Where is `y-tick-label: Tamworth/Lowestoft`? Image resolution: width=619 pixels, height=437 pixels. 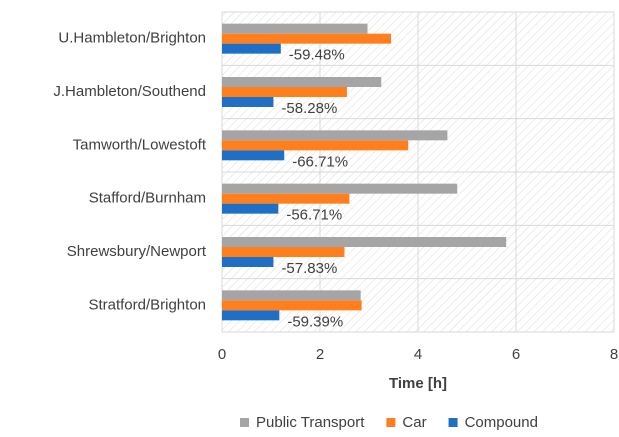 y-tick-label: Tamworth/Lowestoft is located at coordinates (140, 144).